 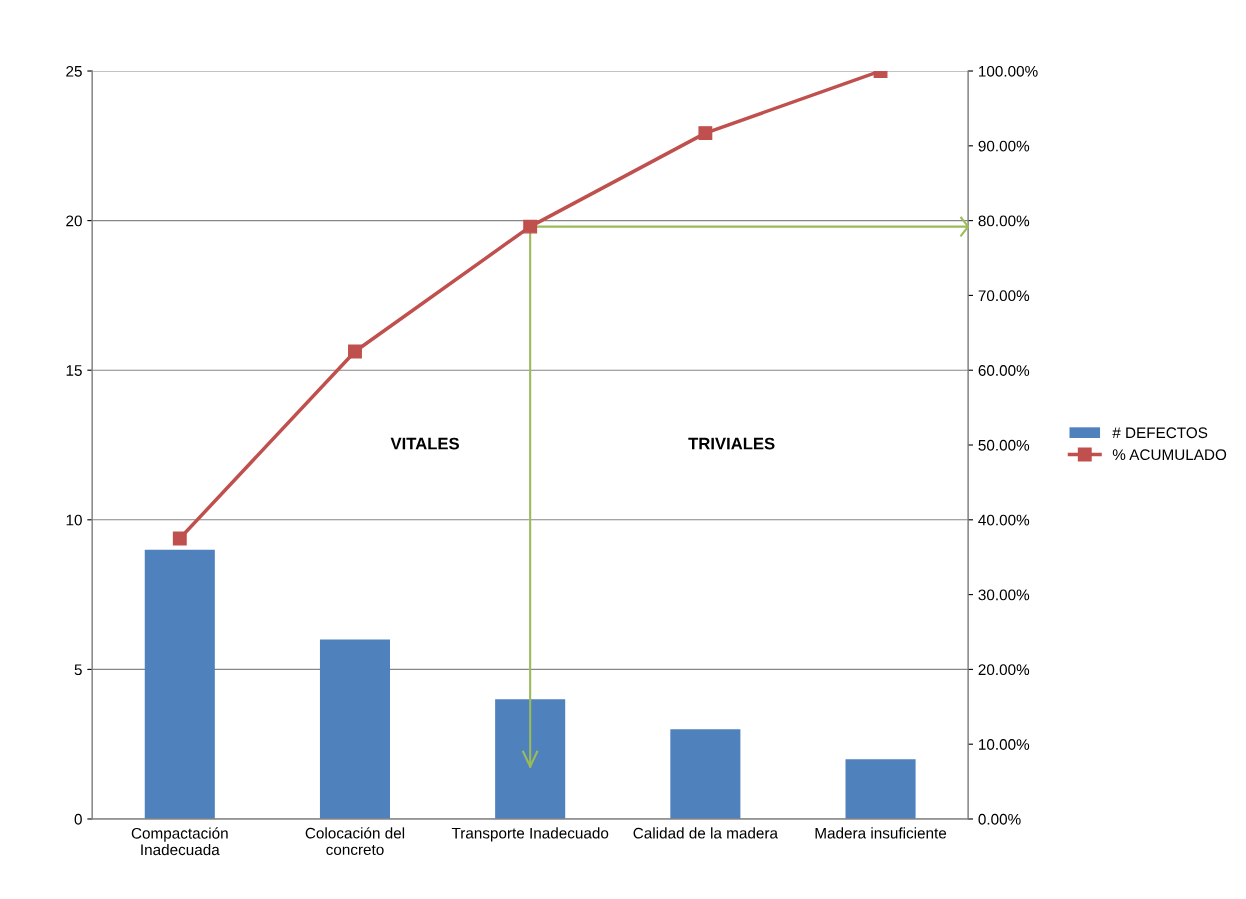 I want to click on y2-tick-label: 80.00%, so click(x=1004, y=221).